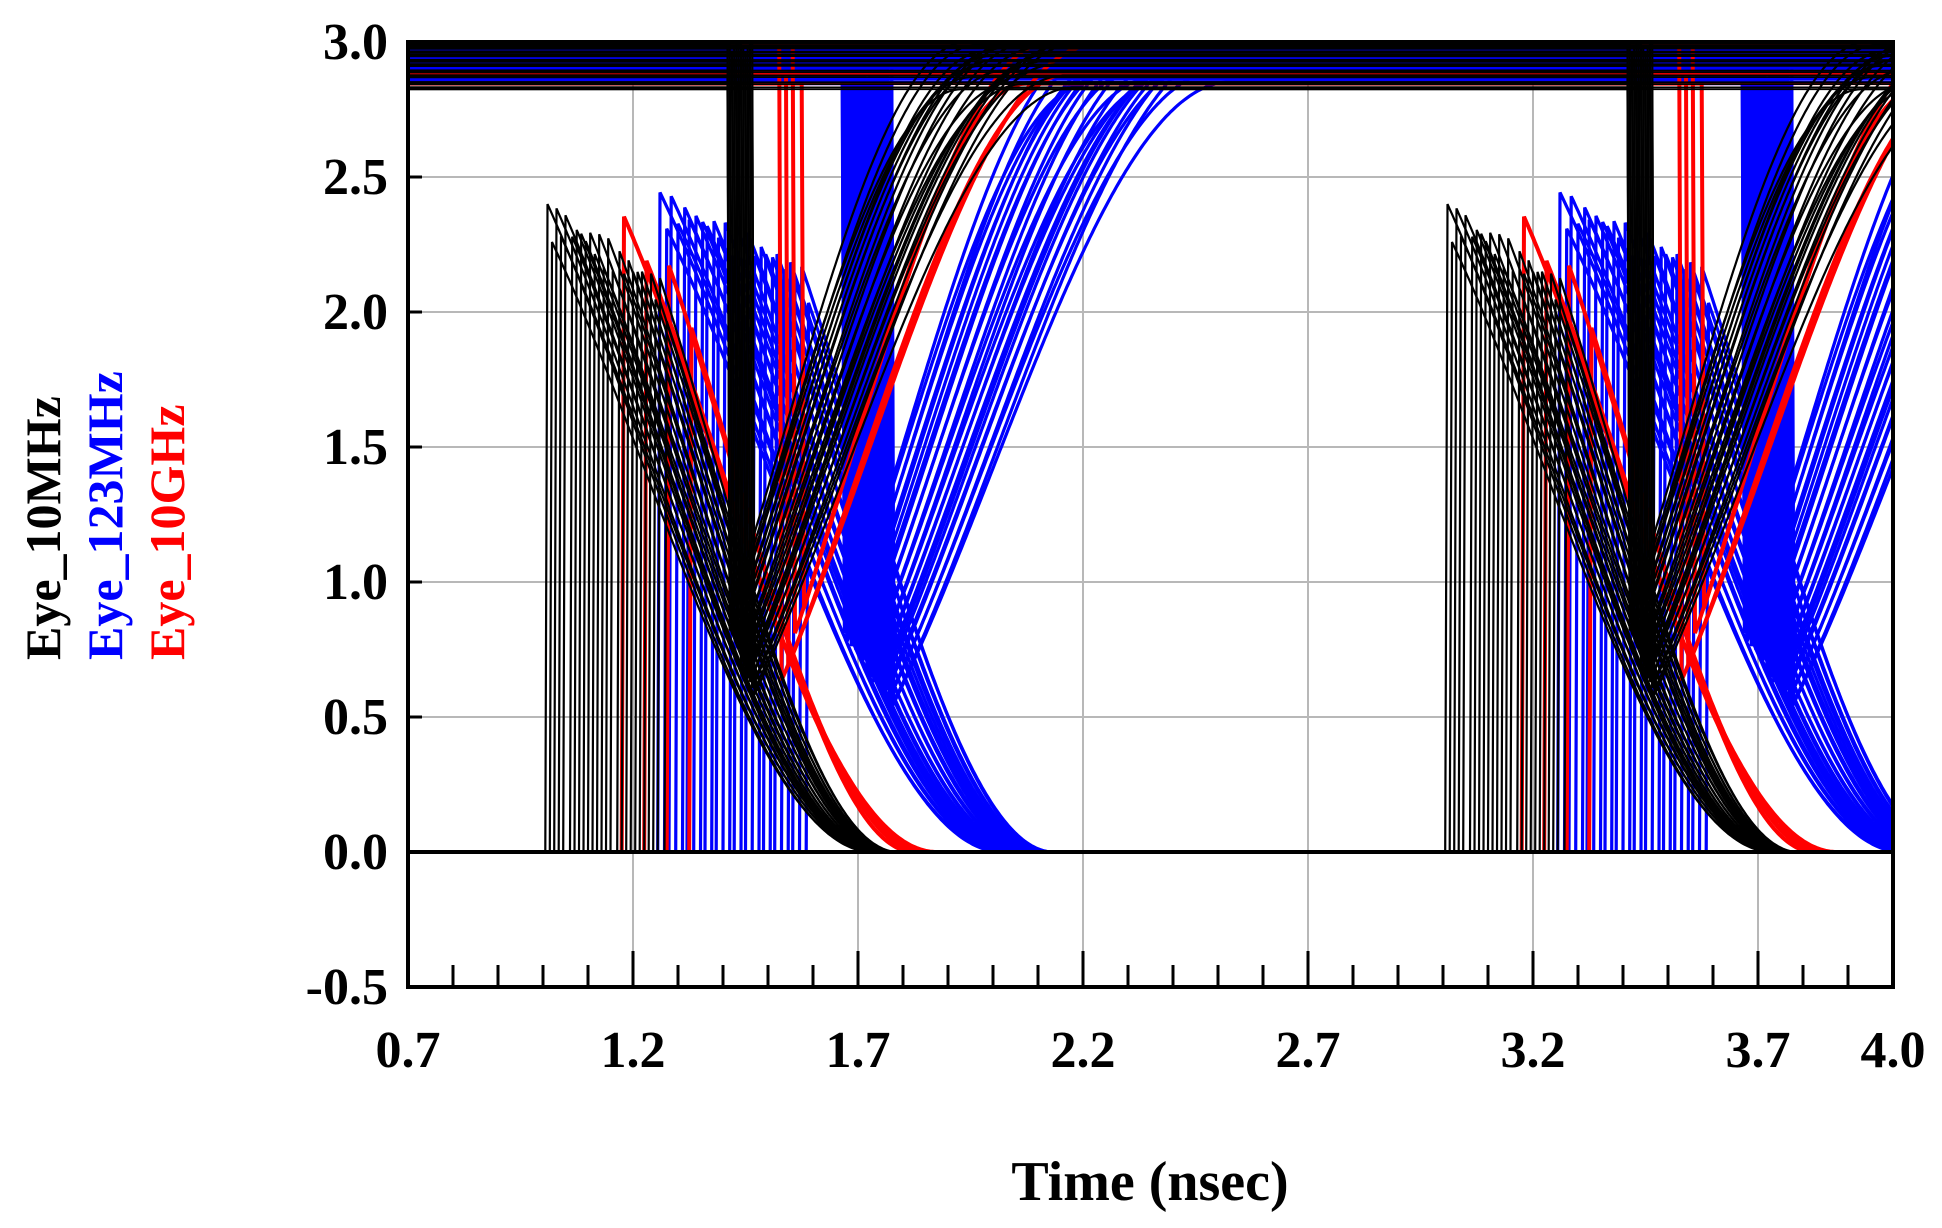 The width and height of the screenshot is (1942, 1228). I want to click on x-tick-label: 1.7, so click(858, 1050).